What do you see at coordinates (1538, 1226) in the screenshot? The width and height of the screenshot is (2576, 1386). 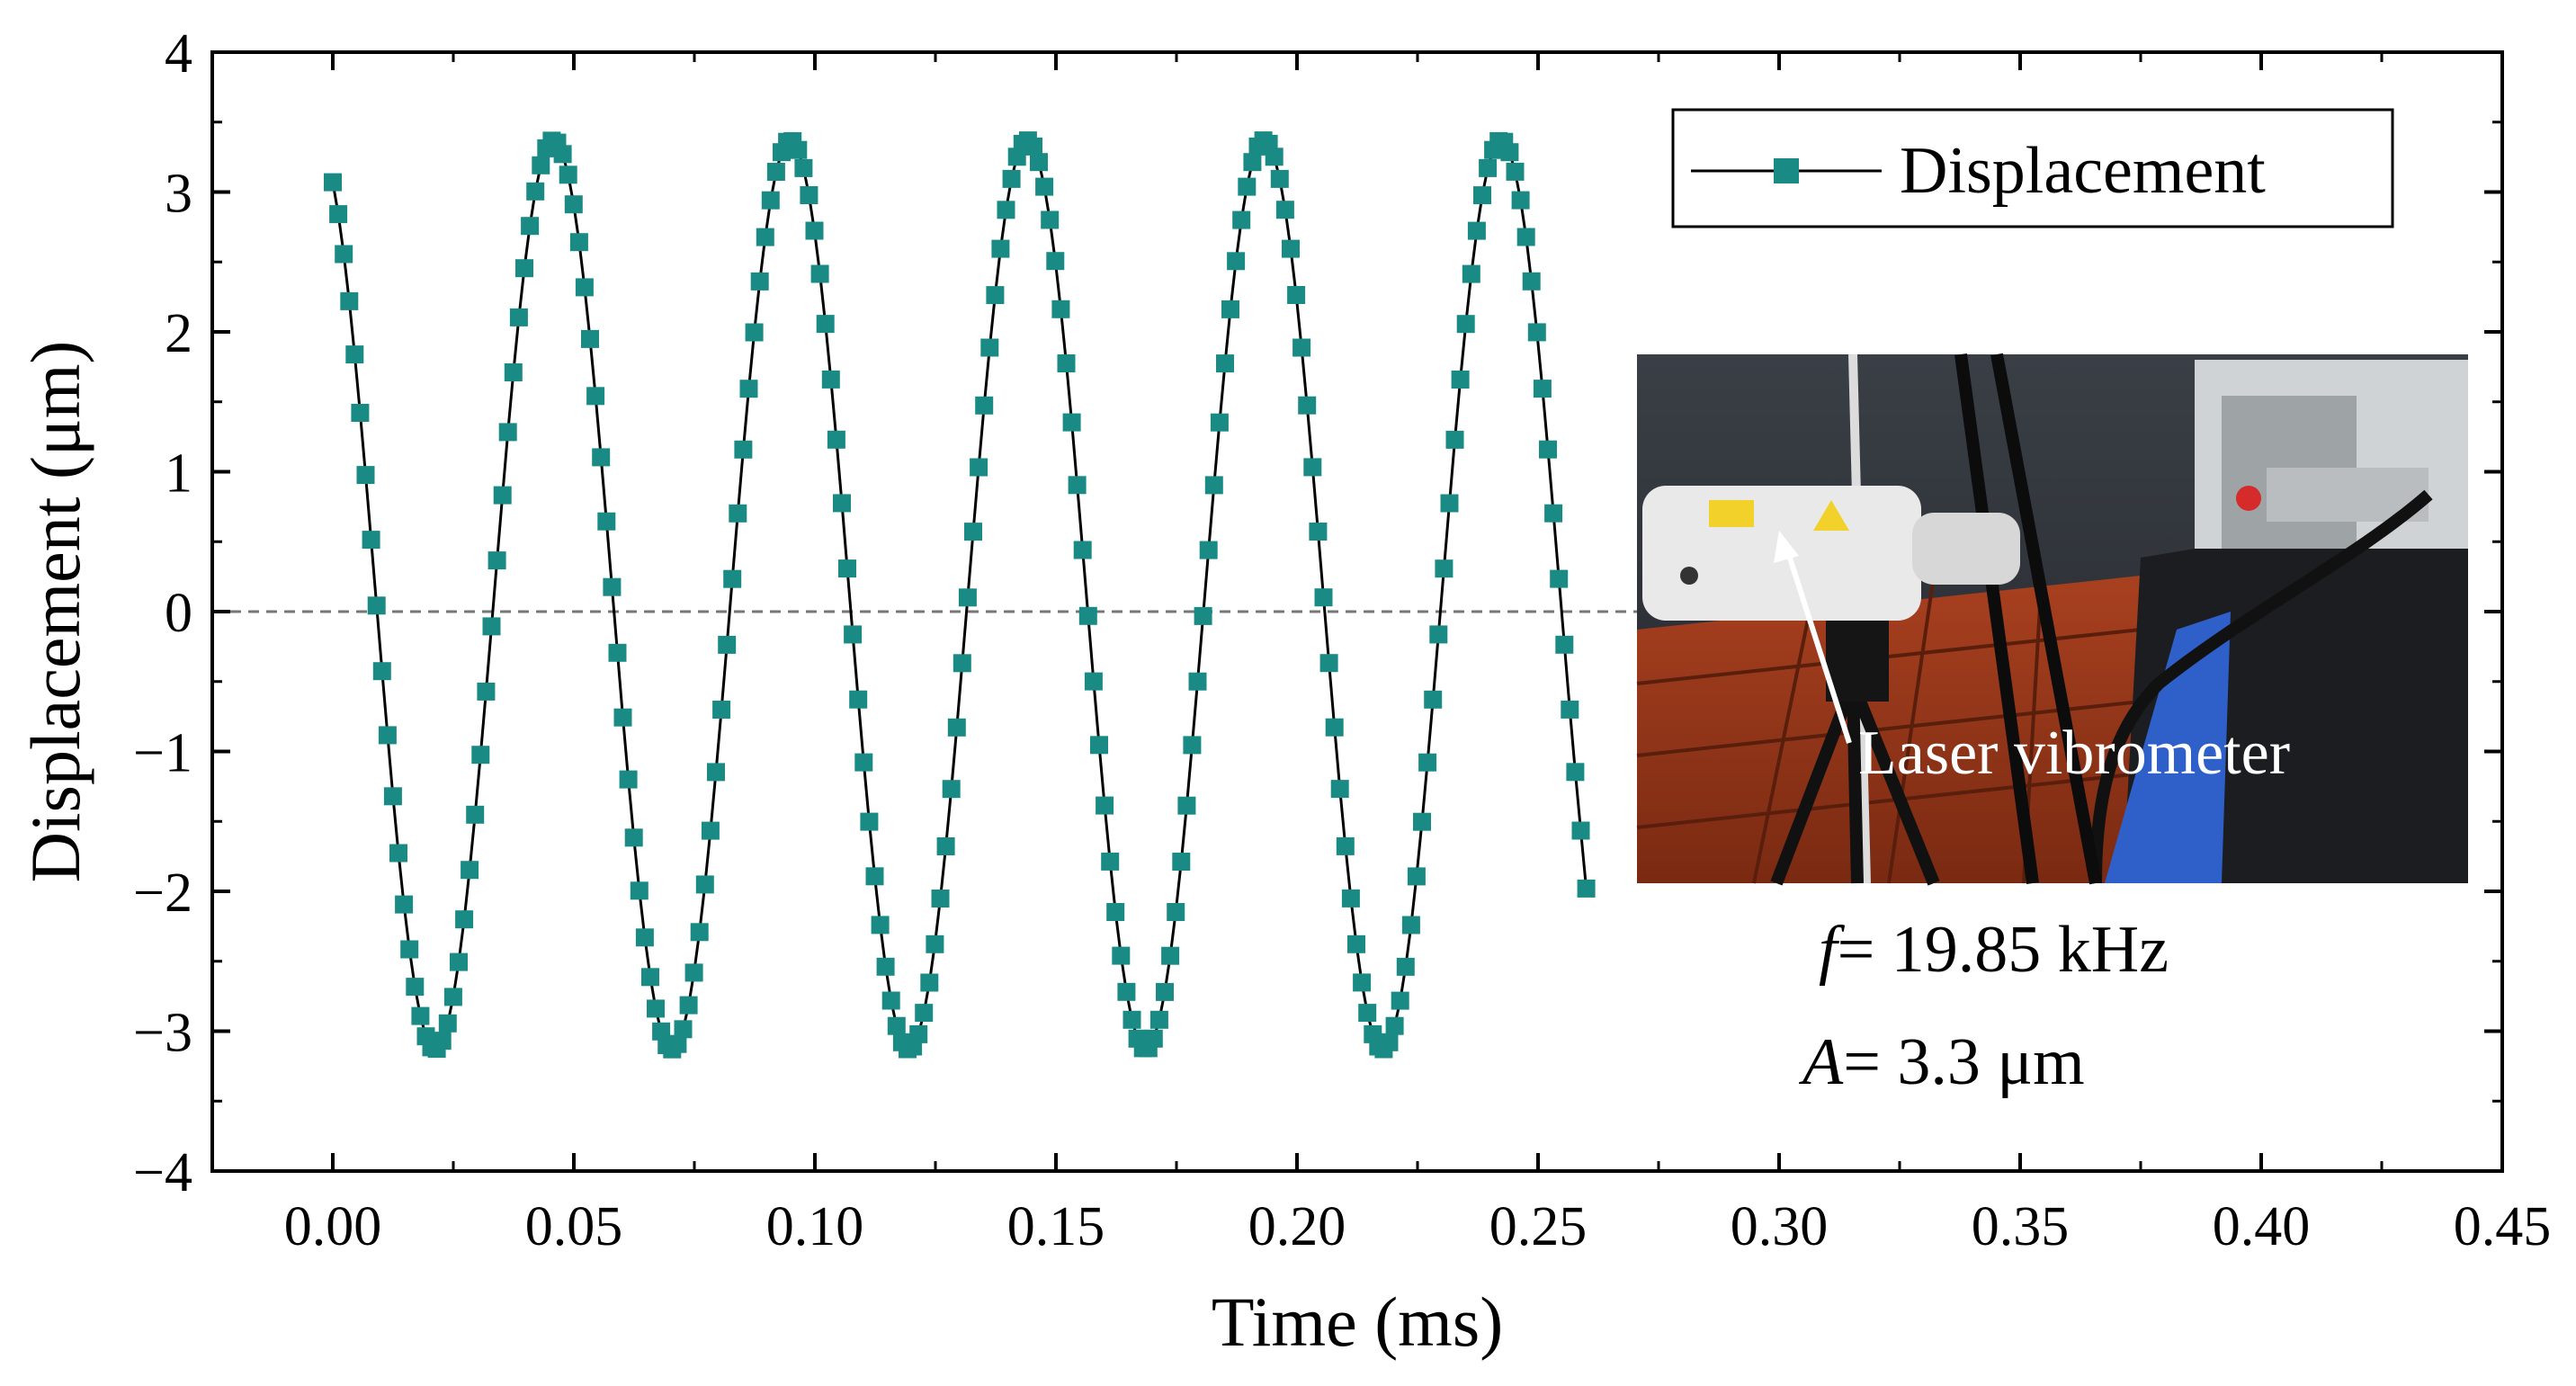 I see `x-tick-label: 0.25` at bounding box center [1538, 1226].